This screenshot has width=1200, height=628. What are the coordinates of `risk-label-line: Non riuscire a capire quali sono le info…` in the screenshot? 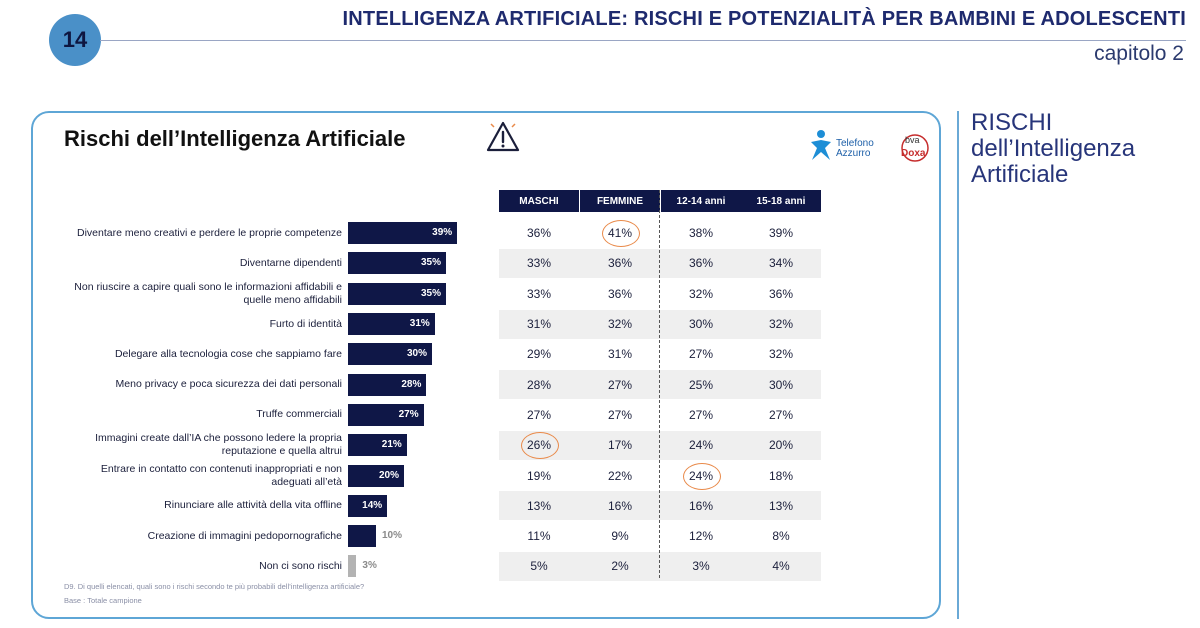 It's located at (208, 286).